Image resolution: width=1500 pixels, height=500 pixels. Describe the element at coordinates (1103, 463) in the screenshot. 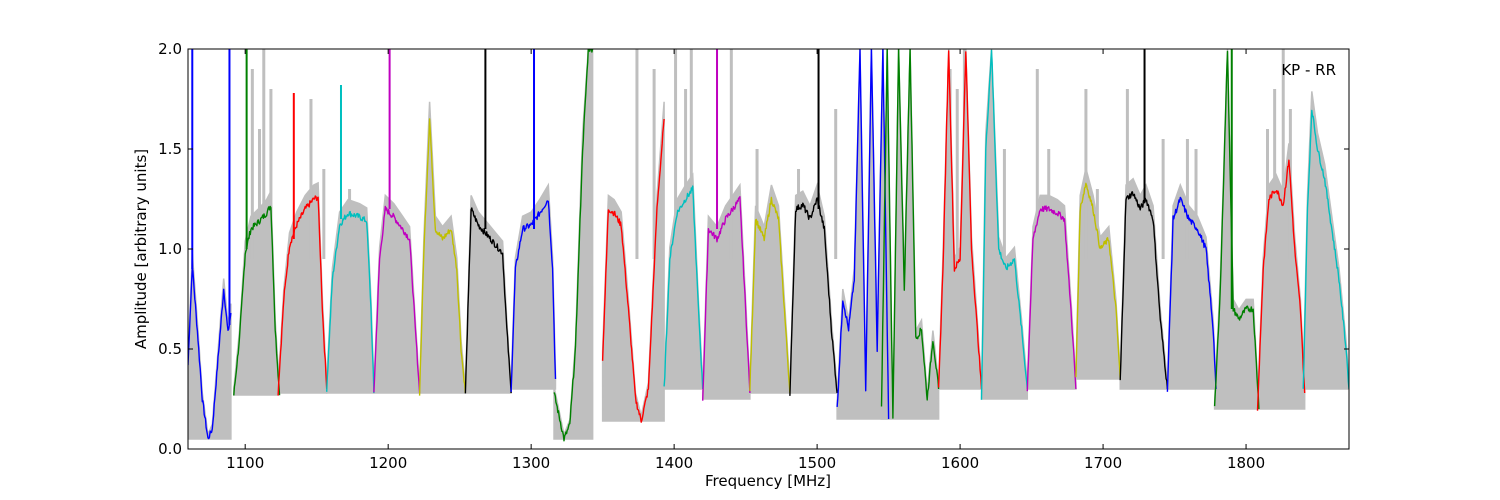

I see `x-tick-label: 1700` at that location.